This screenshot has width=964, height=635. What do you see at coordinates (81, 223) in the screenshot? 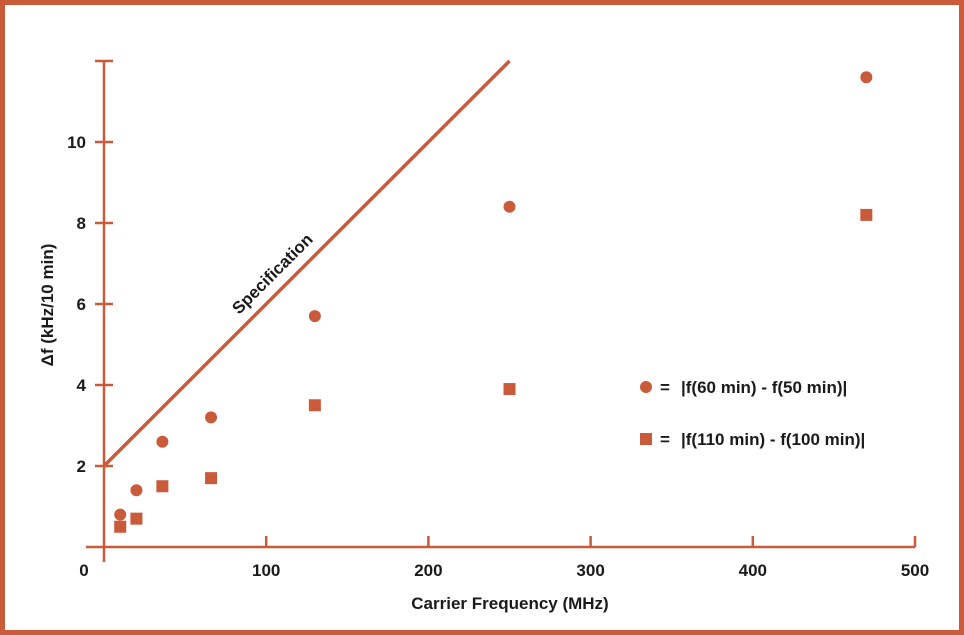
I see `y-tick-label: 8` at bounding box center [81, 223].